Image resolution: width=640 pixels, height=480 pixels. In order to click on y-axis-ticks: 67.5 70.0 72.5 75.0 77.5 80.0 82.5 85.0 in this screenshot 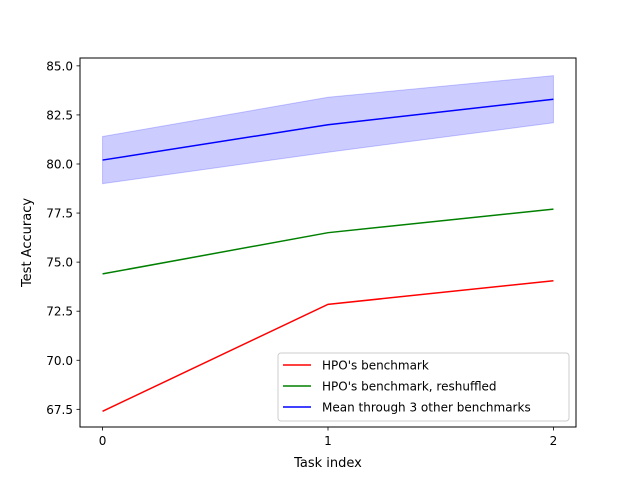, I will do `click(63, 238)`.